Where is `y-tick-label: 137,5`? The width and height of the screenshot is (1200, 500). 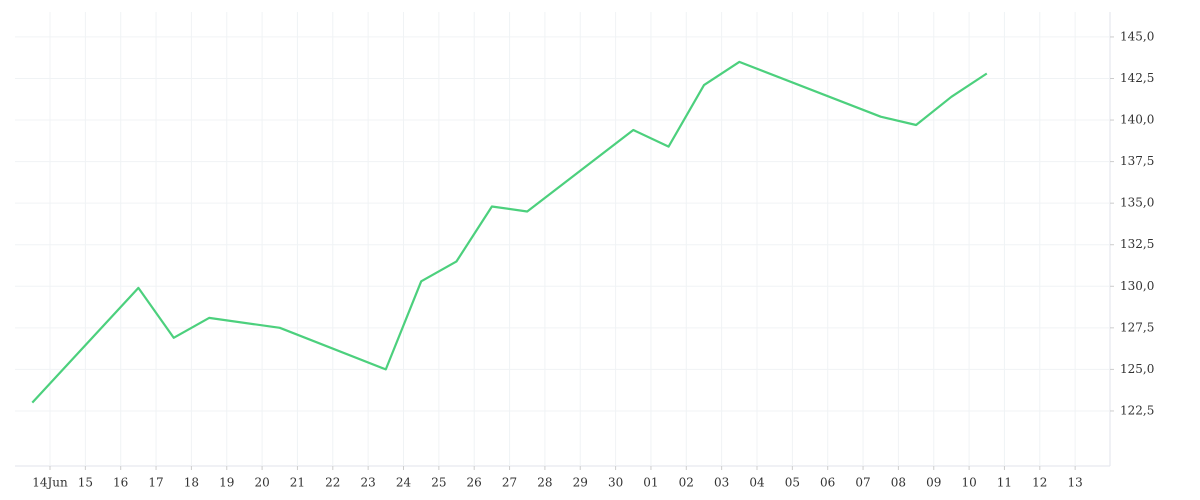 y-tick-label: 137,5 is located at coordinates (1137, 161).